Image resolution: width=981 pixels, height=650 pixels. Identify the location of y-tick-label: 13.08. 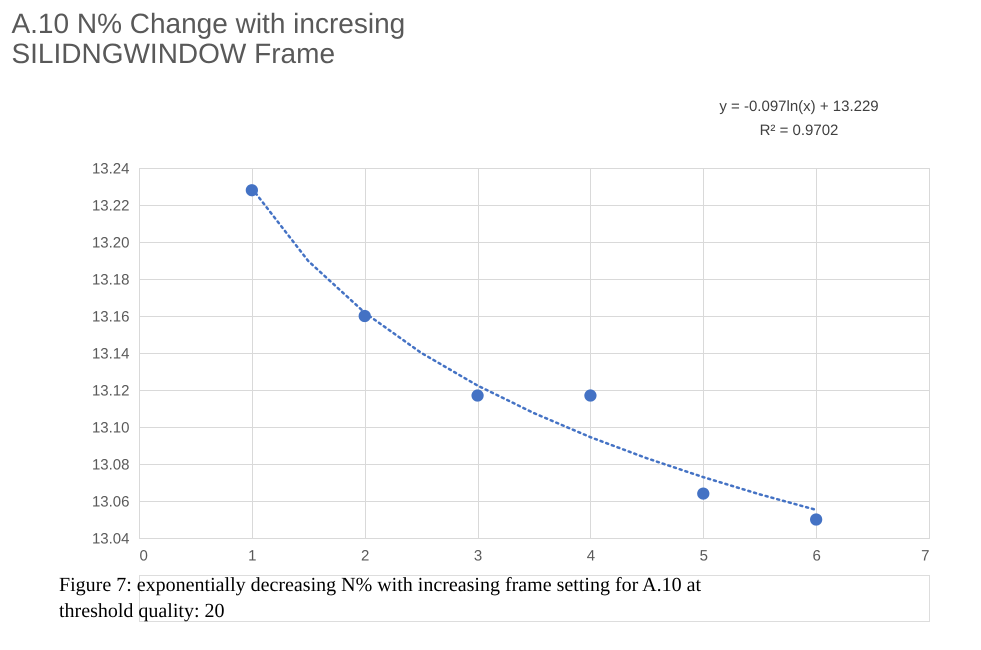
(111, 465).